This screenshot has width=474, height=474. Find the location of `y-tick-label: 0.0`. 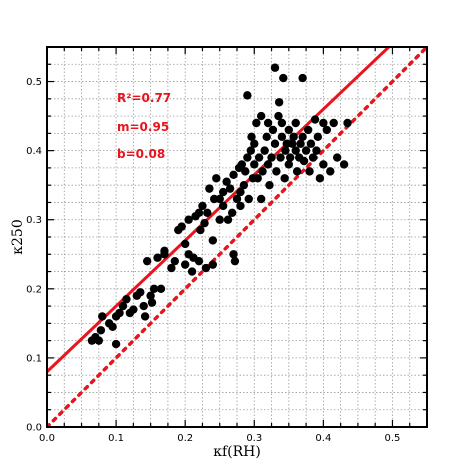

y-tick-label: 0.0 is located at coordinates (34, 428).